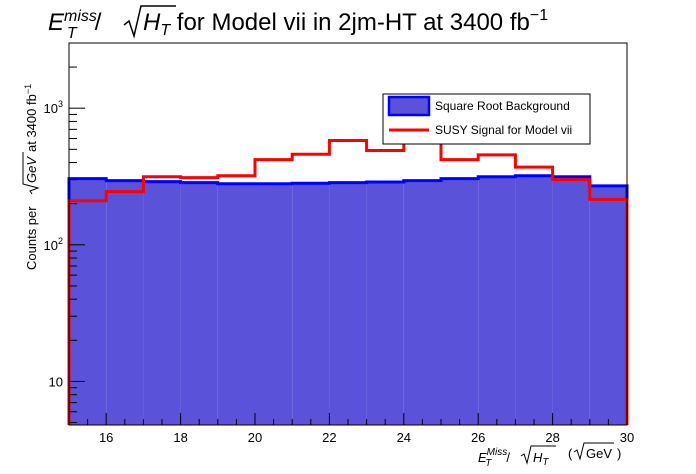 The height and width of the screenshot is (474, 696). I want to click on x-axis-title: EMiss T / HT ( GeV ), so click(549, 455).